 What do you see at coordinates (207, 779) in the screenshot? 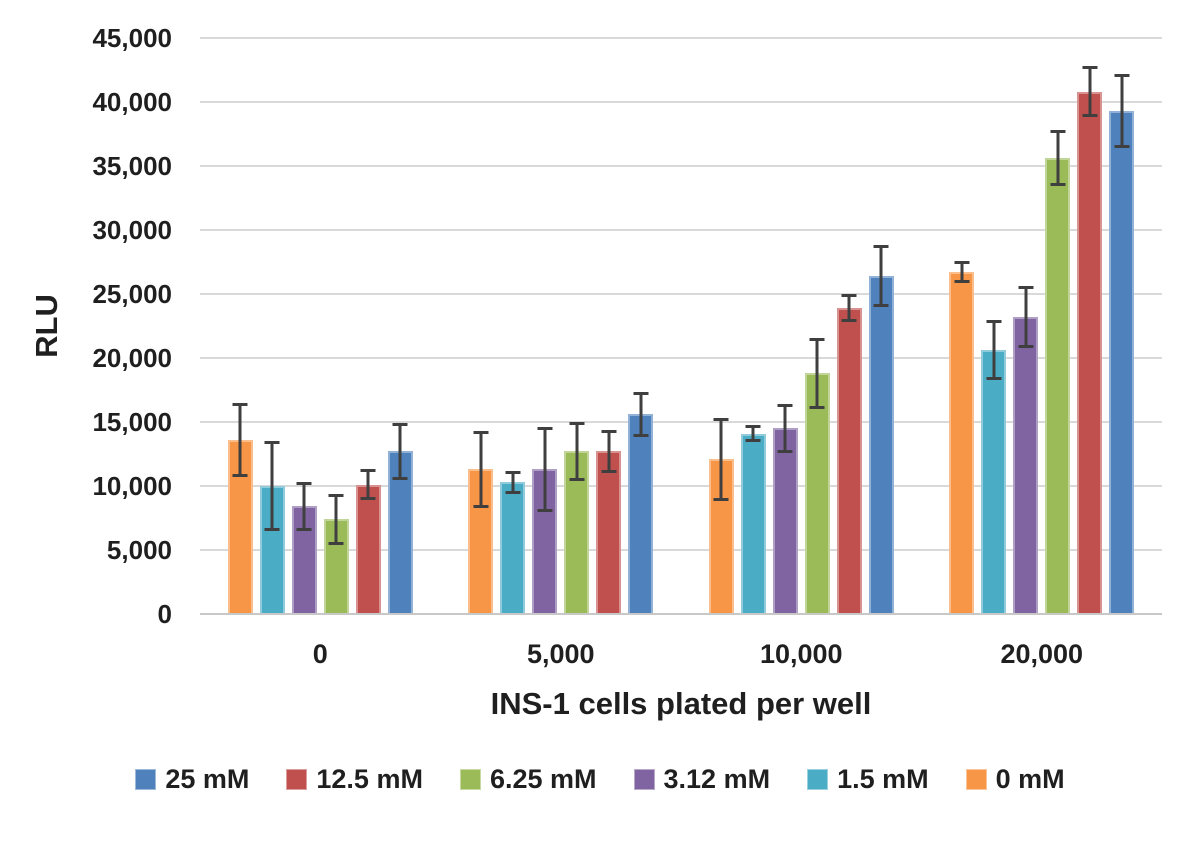
I see `legend-label: 25 mM` at bounding box center [207, 779].